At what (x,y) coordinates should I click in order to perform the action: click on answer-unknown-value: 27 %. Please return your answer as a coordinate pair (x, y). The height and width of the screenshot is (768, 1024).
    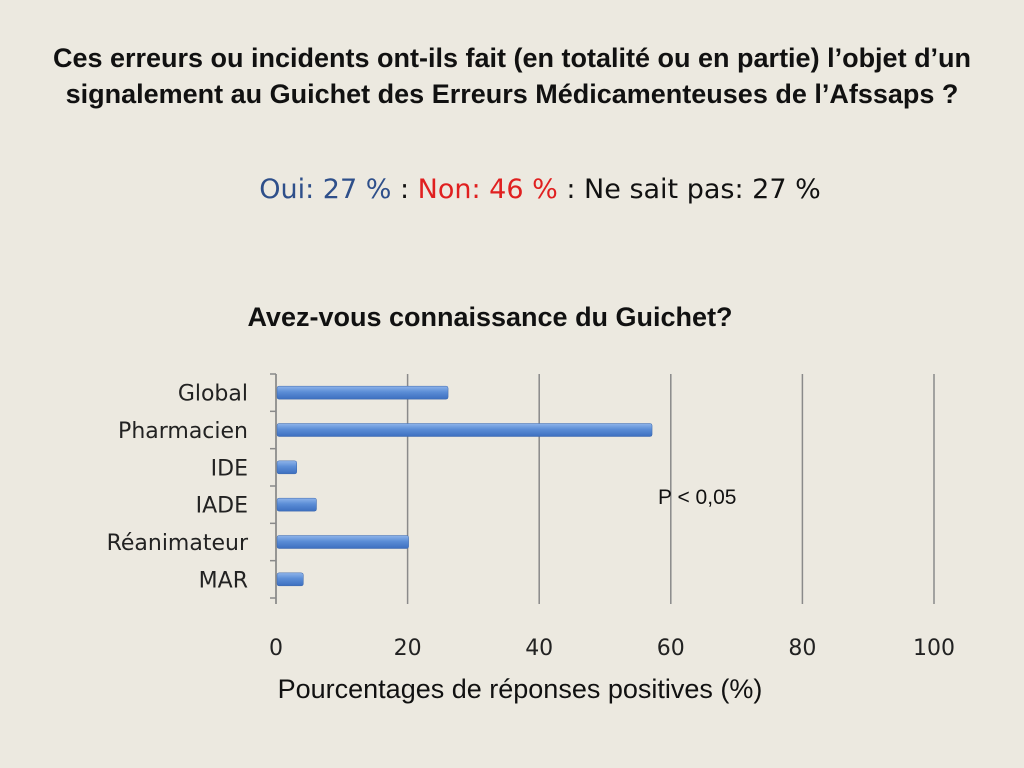
    Looking at the image, I should click on (786, 189).